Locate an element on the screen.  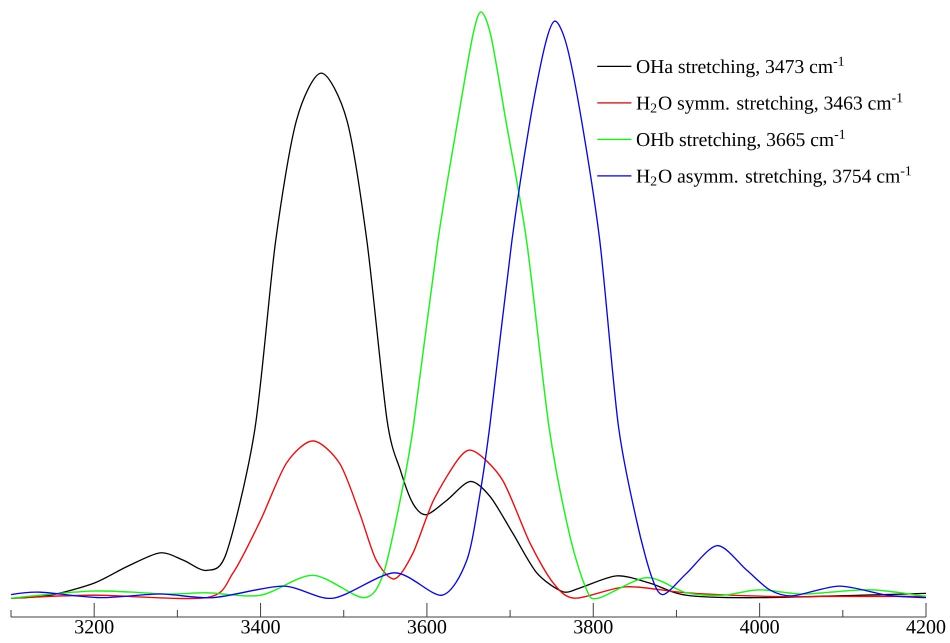
legend-label: H$_{2}$O symm. stretching, 3463 cm$^{-1}$ is located at coordinates (769, 103).